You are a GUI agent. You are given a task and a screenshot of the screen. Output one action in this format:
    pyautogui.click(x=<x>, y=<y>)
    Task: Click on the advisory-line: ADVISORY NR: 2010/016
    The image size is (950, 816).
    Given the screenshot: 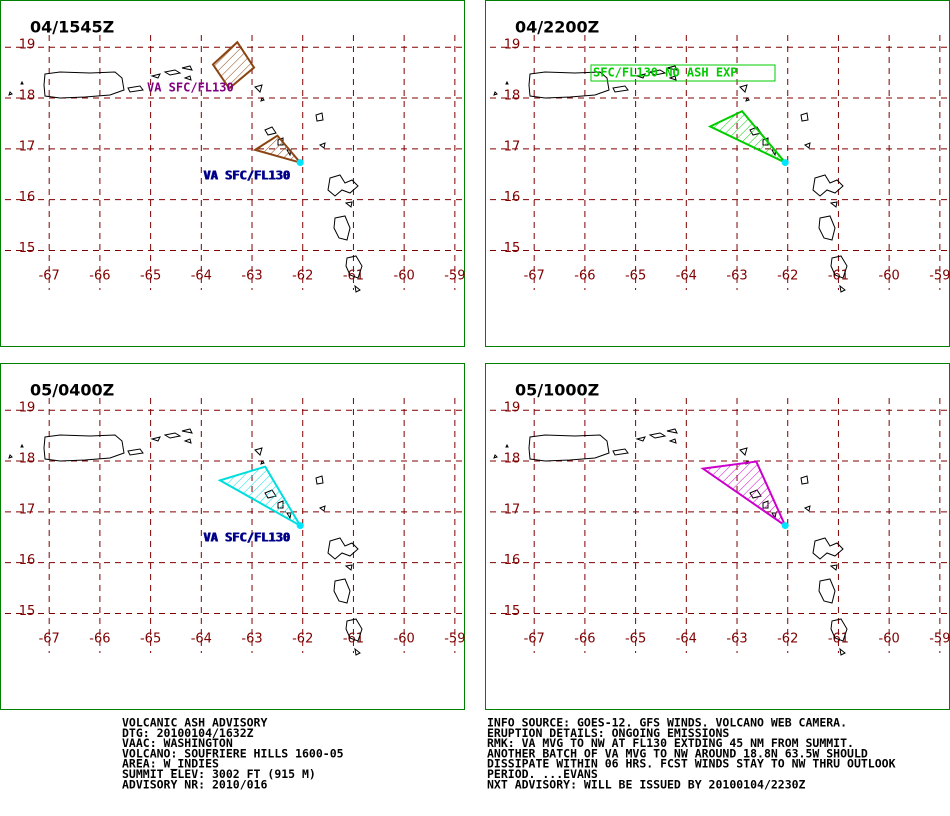 What is the action you would take?
    pyautogui.click(x=194, y=784)
    